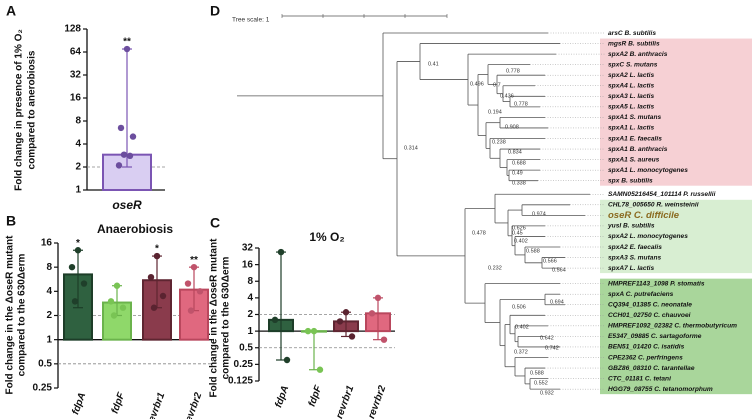 Image resolution: width=752 pixels, height=419 pixels. I want to click on leaf-label: spxA3 S. mutans, so click(634, 257).